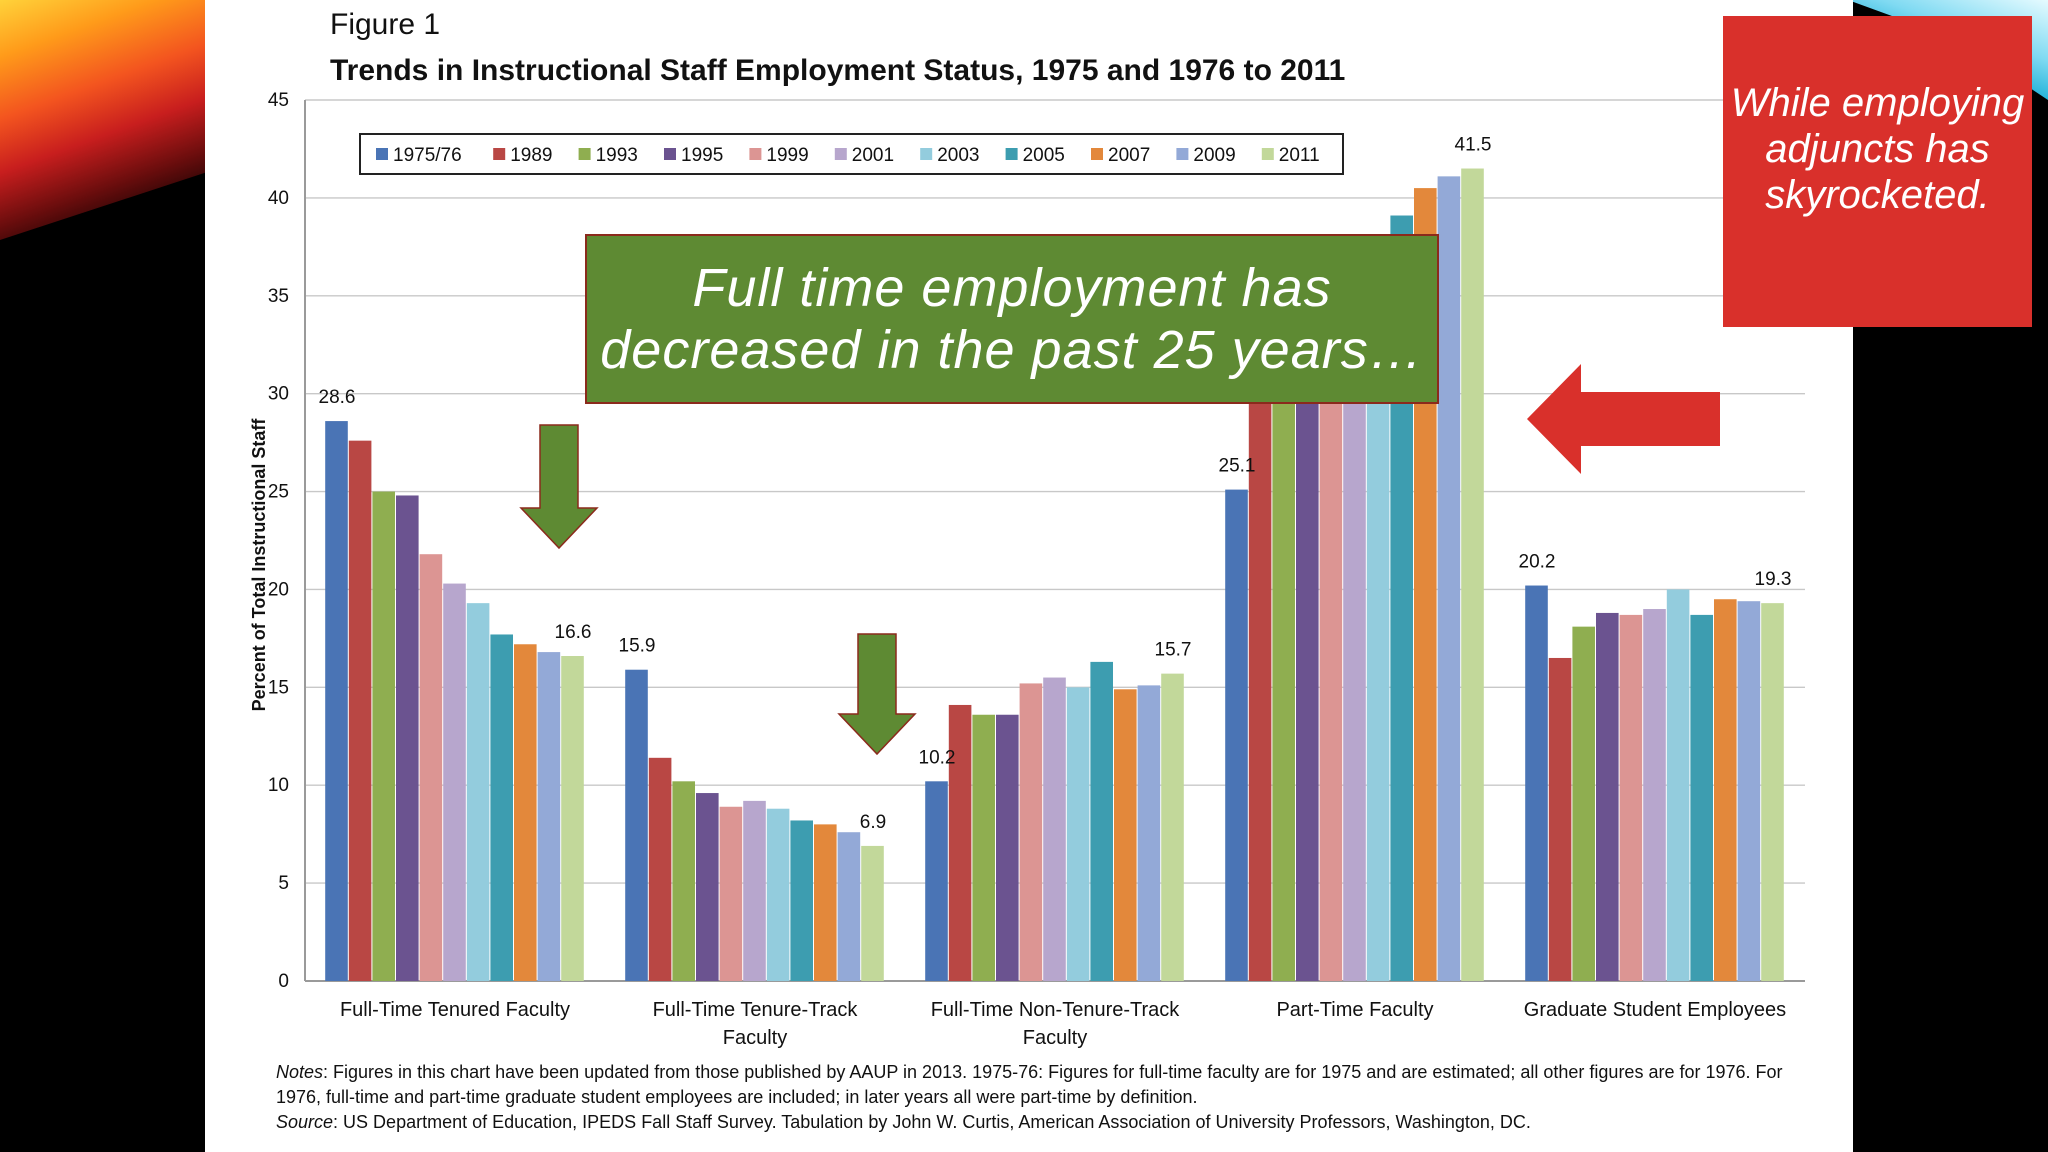  Describe the element at coordinates (337, 397) in the screenshot. I see `data-label: 28.6` at that location.